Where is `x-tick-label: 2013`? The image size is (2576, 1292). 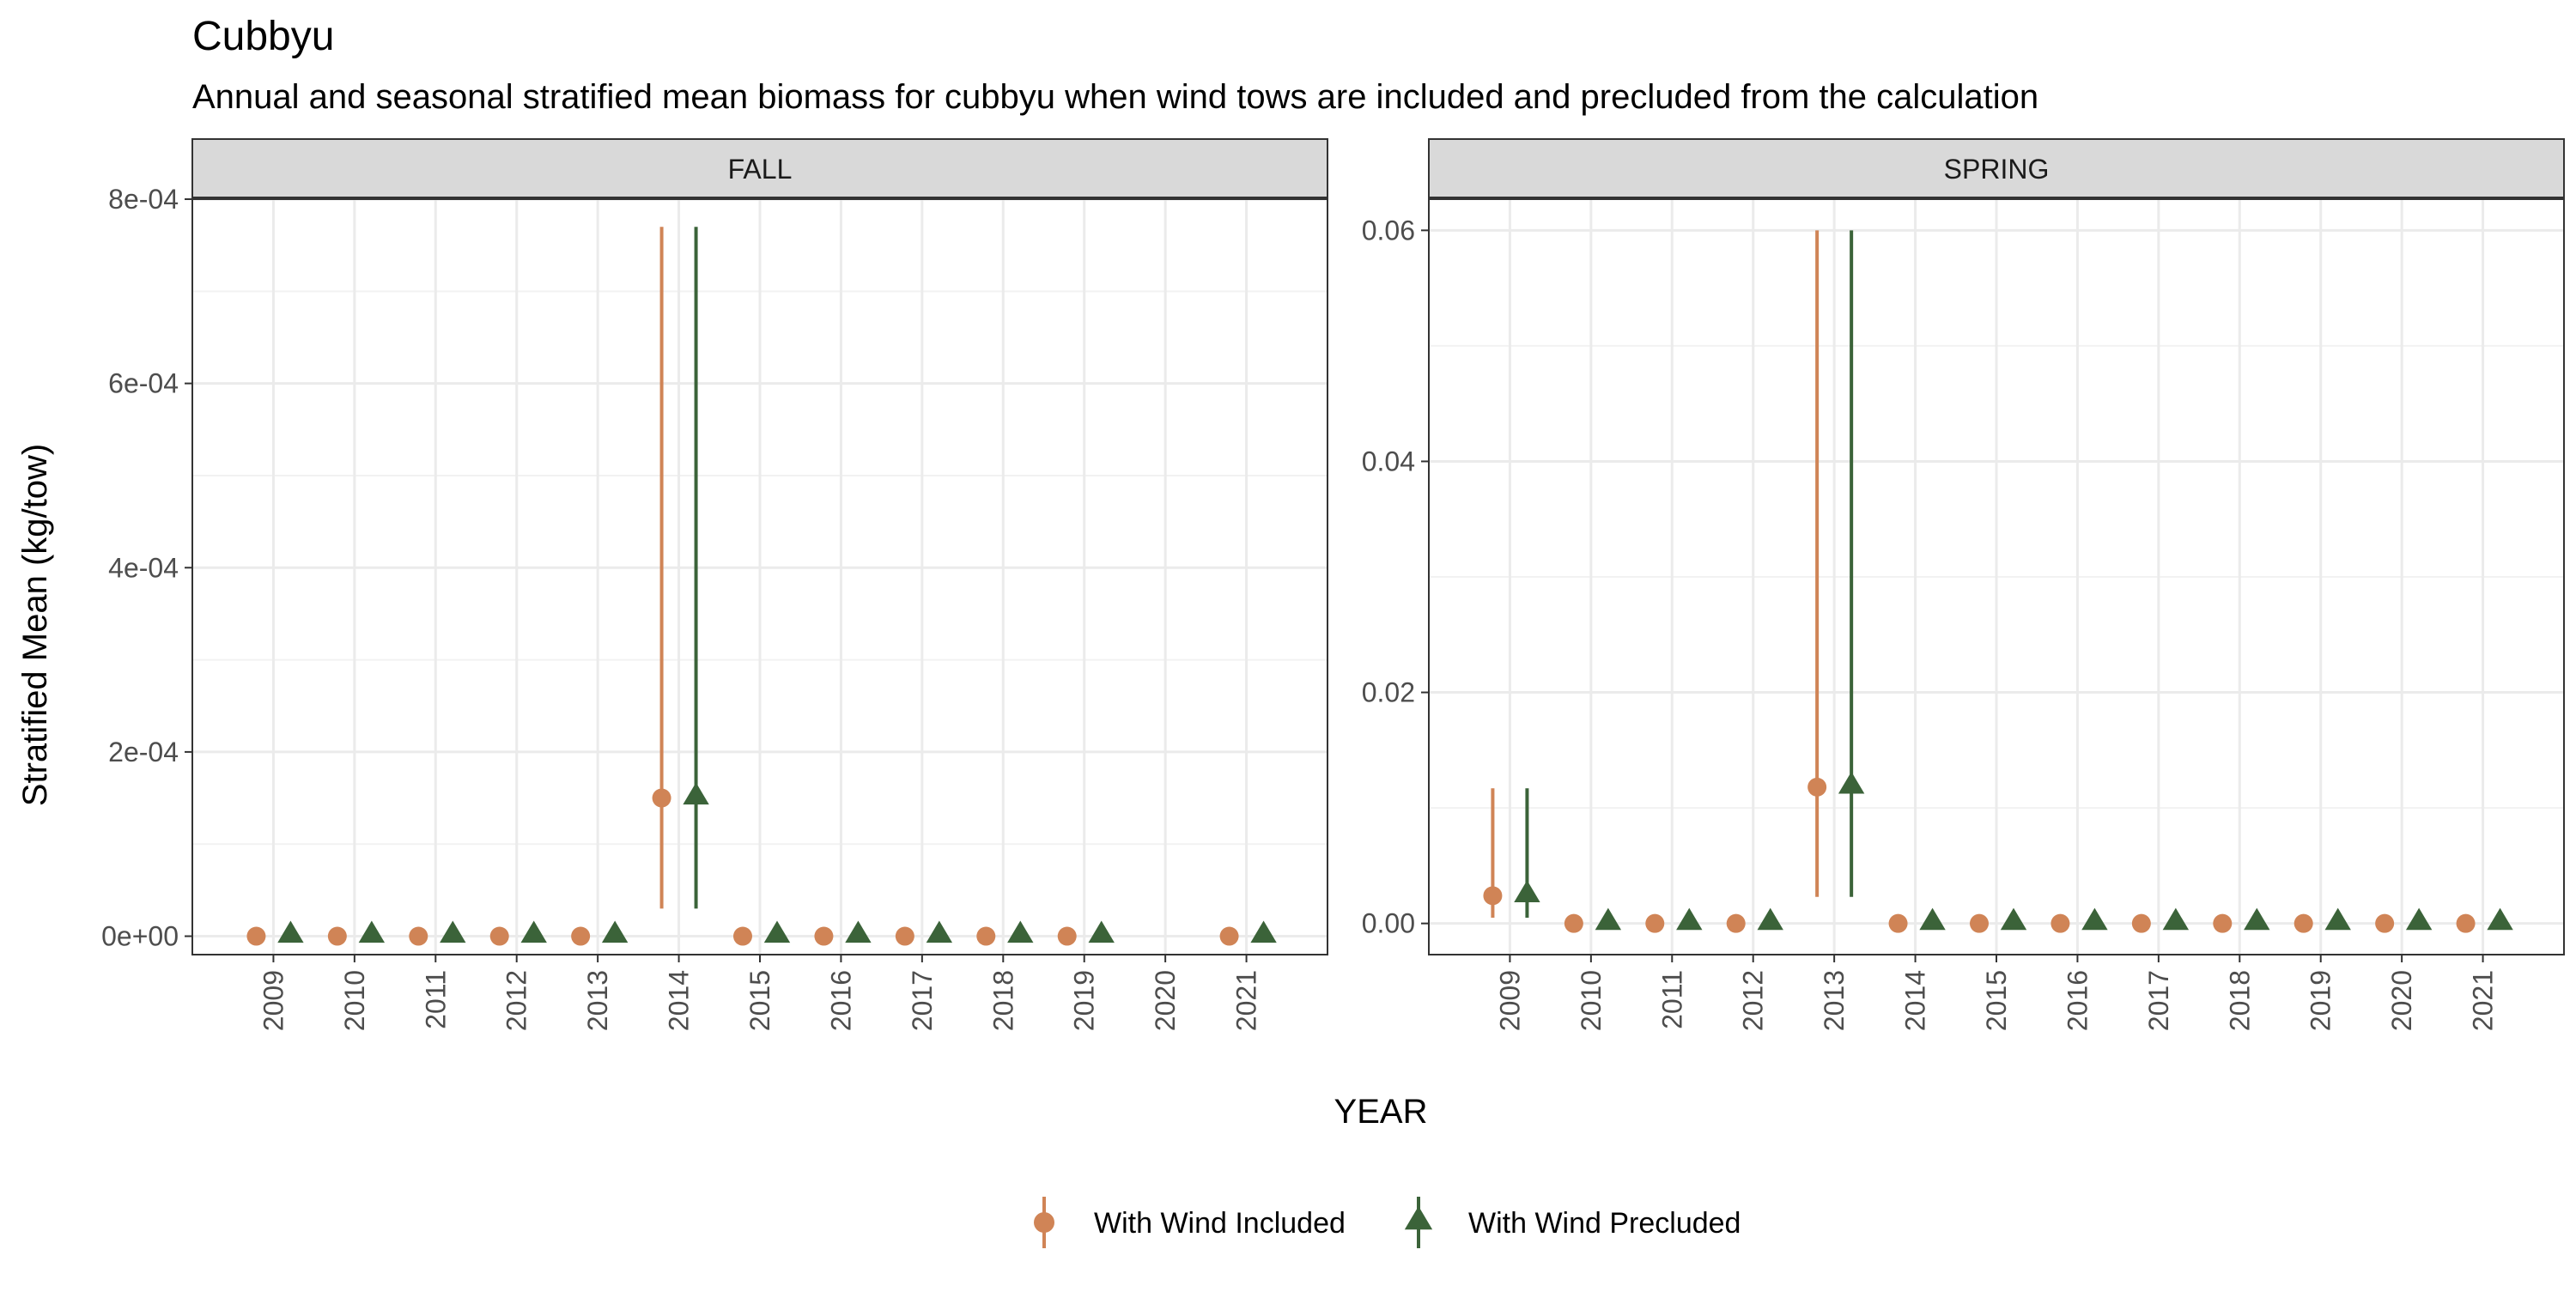
x-tick-label: 2013 is located at coordinates (597, 1000).